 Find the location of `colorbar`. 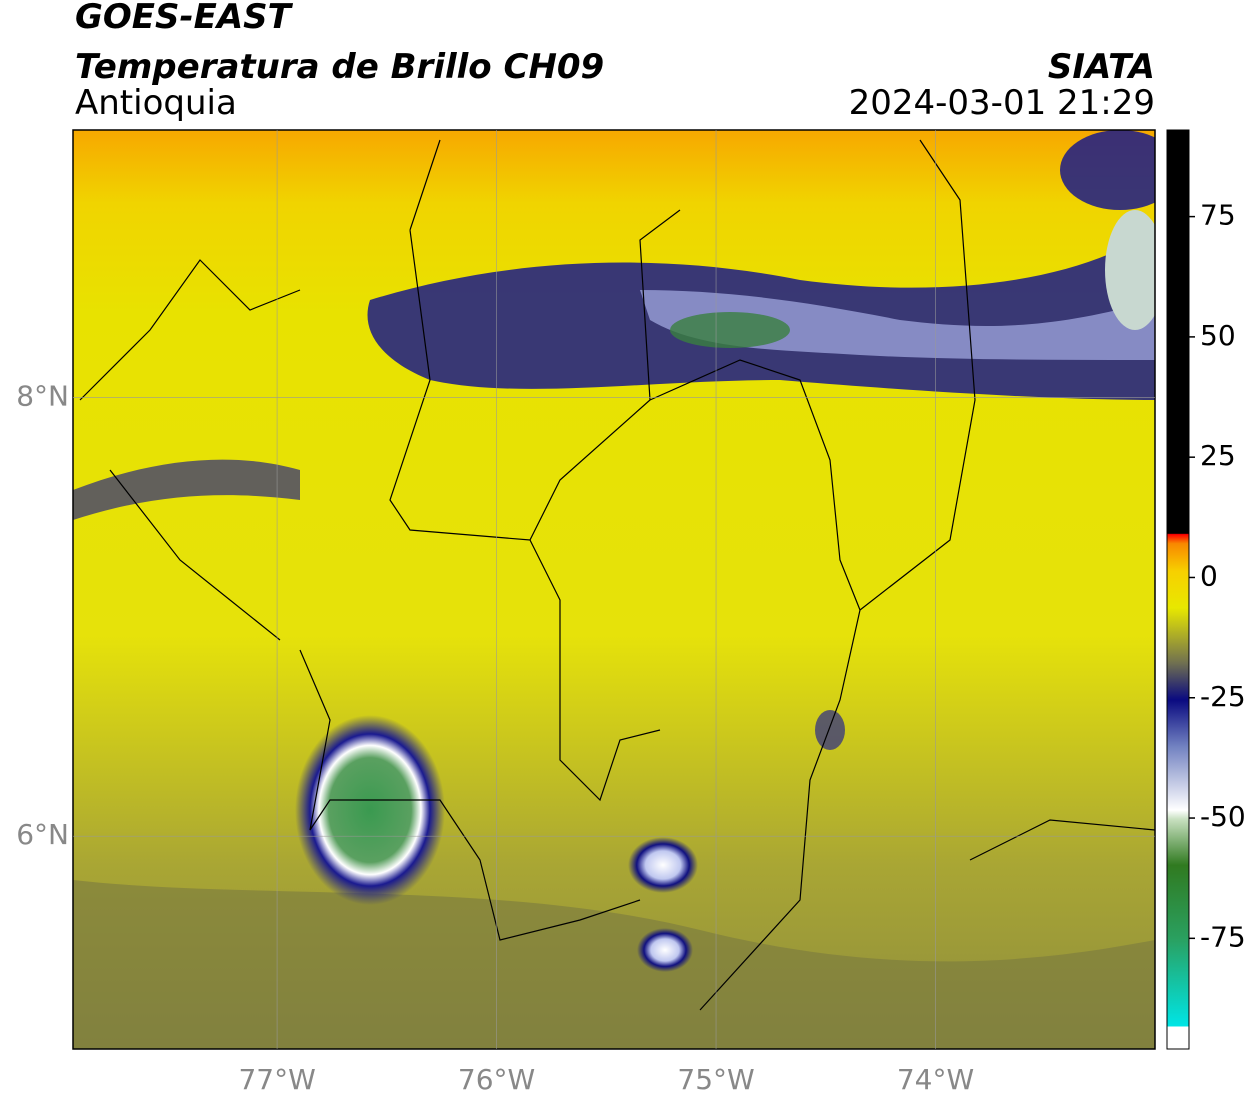

colorbar is located at coordinates (1178, 589).